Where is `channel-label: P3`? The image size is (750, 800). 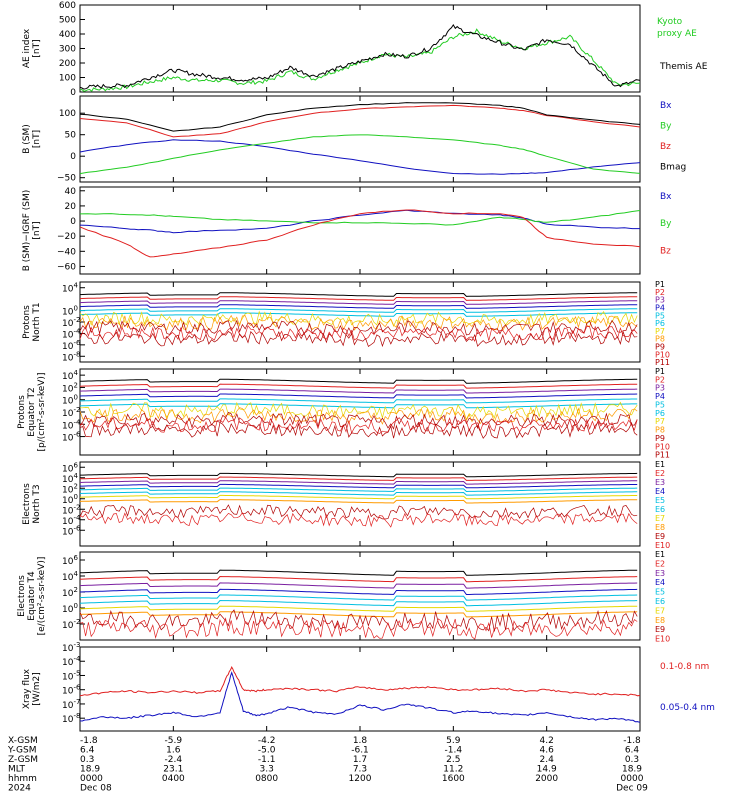
channel-label: P3 is located at coordinates (660, 300).